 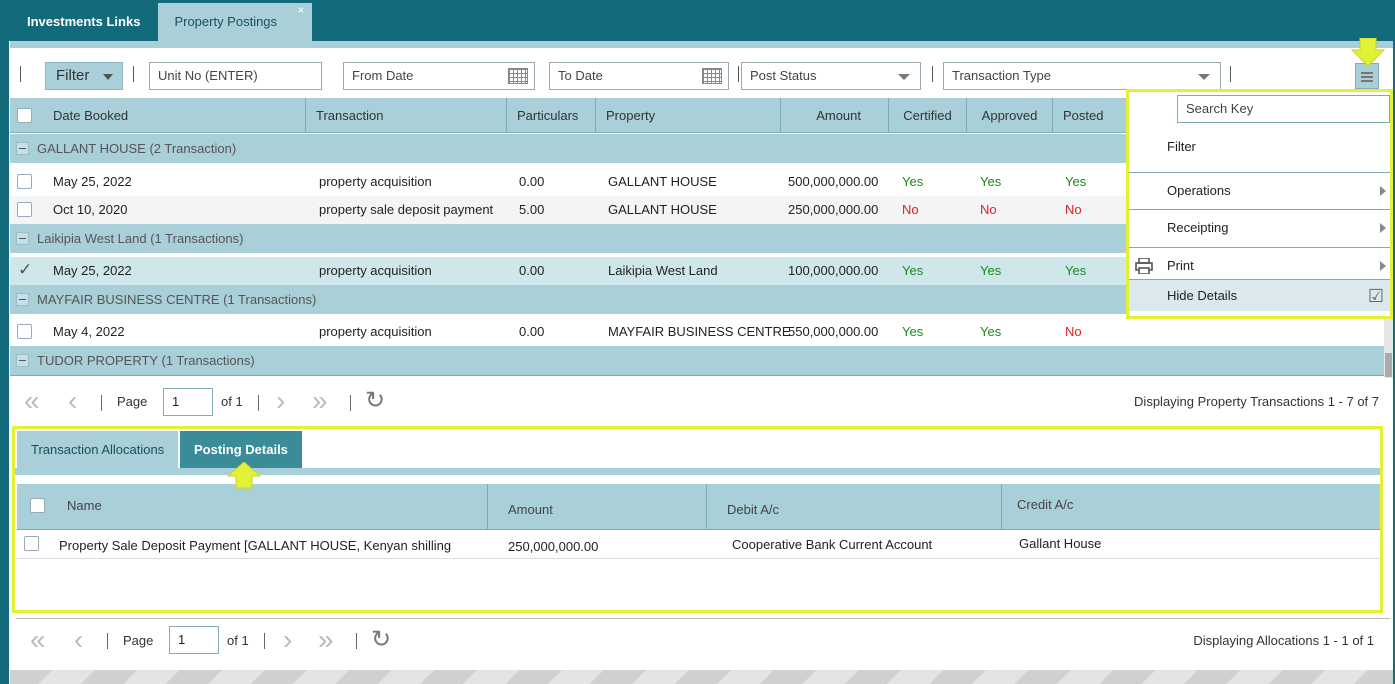 I want to click on menu-item-operations: Operations, so click(x=1259, y=190).